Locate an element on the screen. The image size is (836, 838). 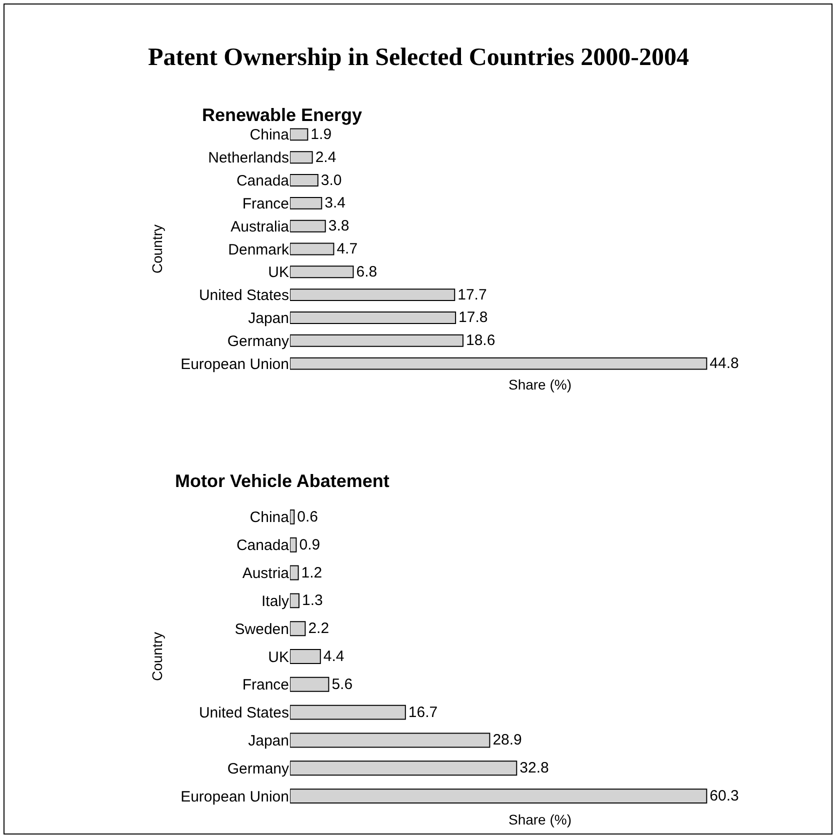
data-label: 2.2 is located at coordinates (319, 629).